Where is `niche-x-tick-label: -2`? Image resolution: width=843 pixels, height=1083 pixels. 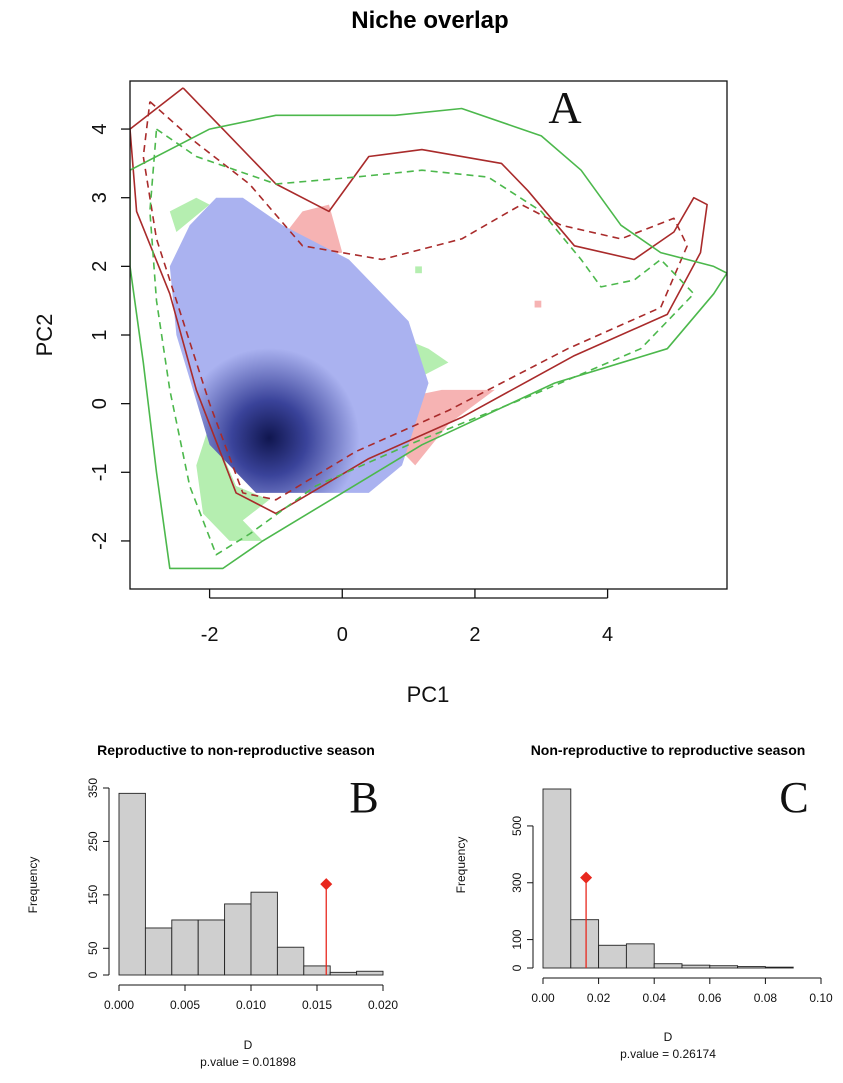 niche-x-tick-label: -2 is located at coordinates (210, 635).